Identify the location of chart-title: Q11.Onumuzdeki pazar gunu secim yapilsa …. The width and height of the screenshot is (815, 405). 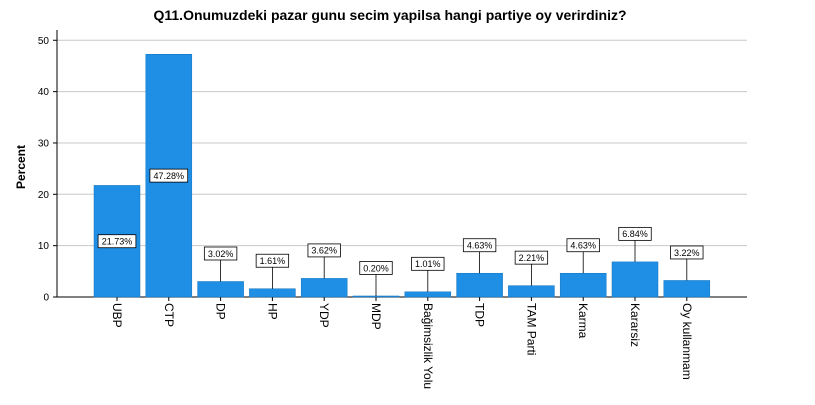
(389, 15).